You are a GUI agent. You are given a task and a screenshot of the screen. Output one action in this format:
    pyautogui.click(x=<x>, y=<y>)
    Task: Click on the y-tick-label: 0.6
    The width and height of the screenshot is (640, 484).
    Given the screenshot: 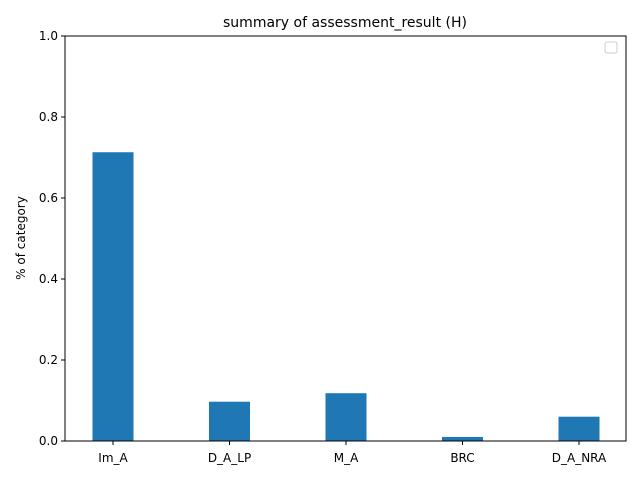 What is the action you would take?
    pyautogui.click(x=48, y=198)
    